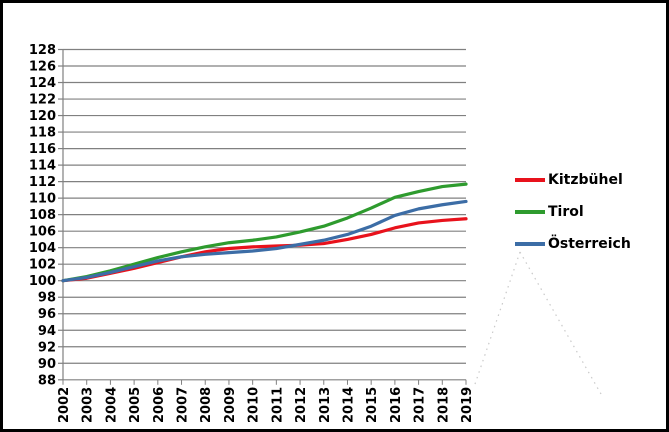 The image size is (669, 432). I want to click on svg-text: 114, so click(42, 166).